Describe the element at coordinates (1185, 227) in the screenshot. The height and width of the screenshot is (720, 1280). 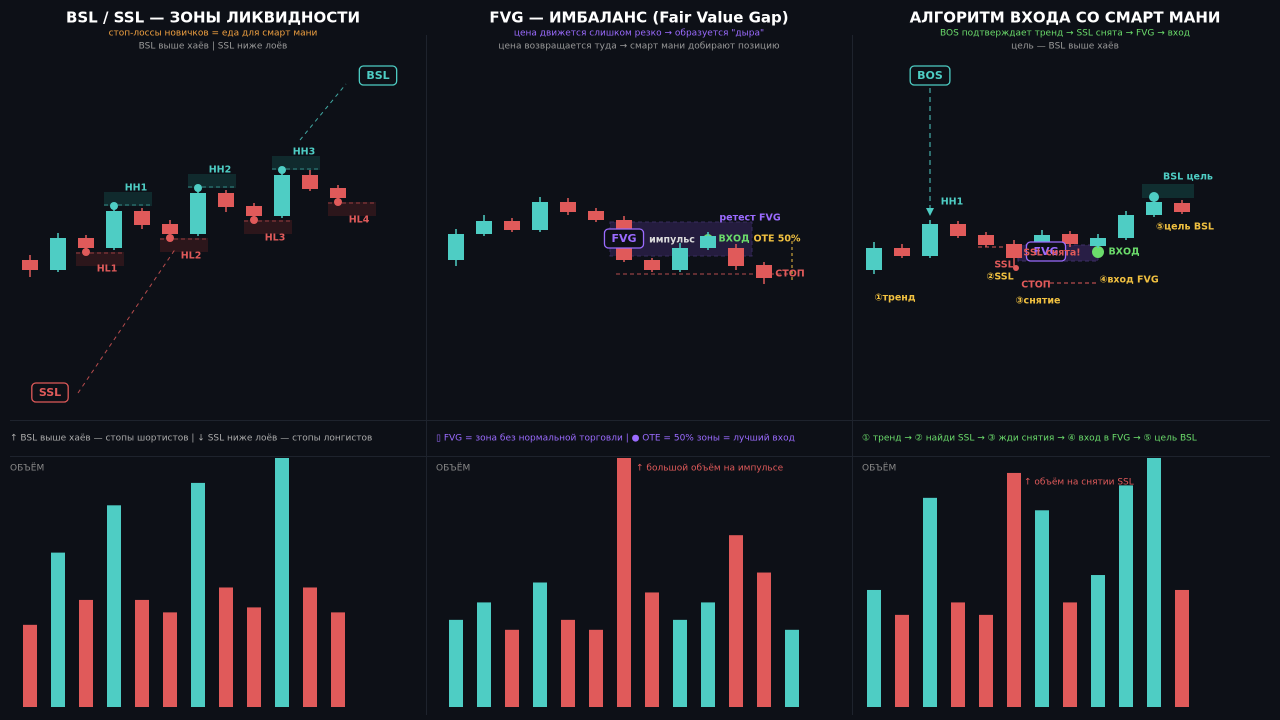
I see `annotation: ⑤цель BSL` at that location.